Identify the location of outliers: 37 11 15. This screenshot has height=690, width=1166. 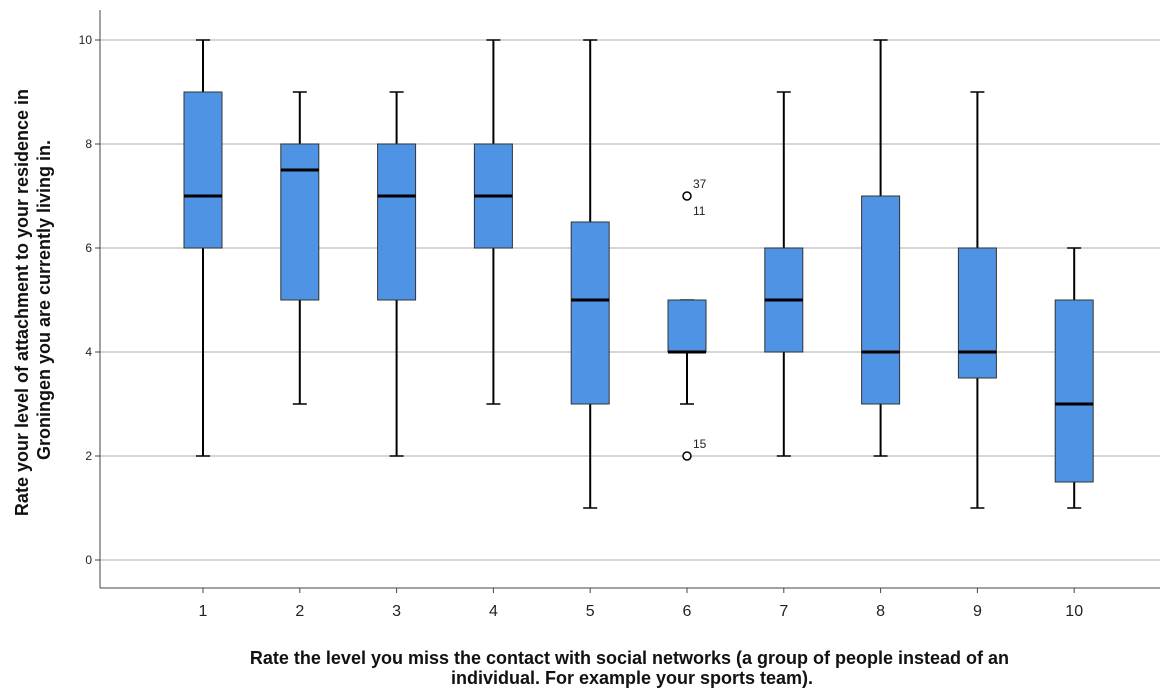
(694, 319).